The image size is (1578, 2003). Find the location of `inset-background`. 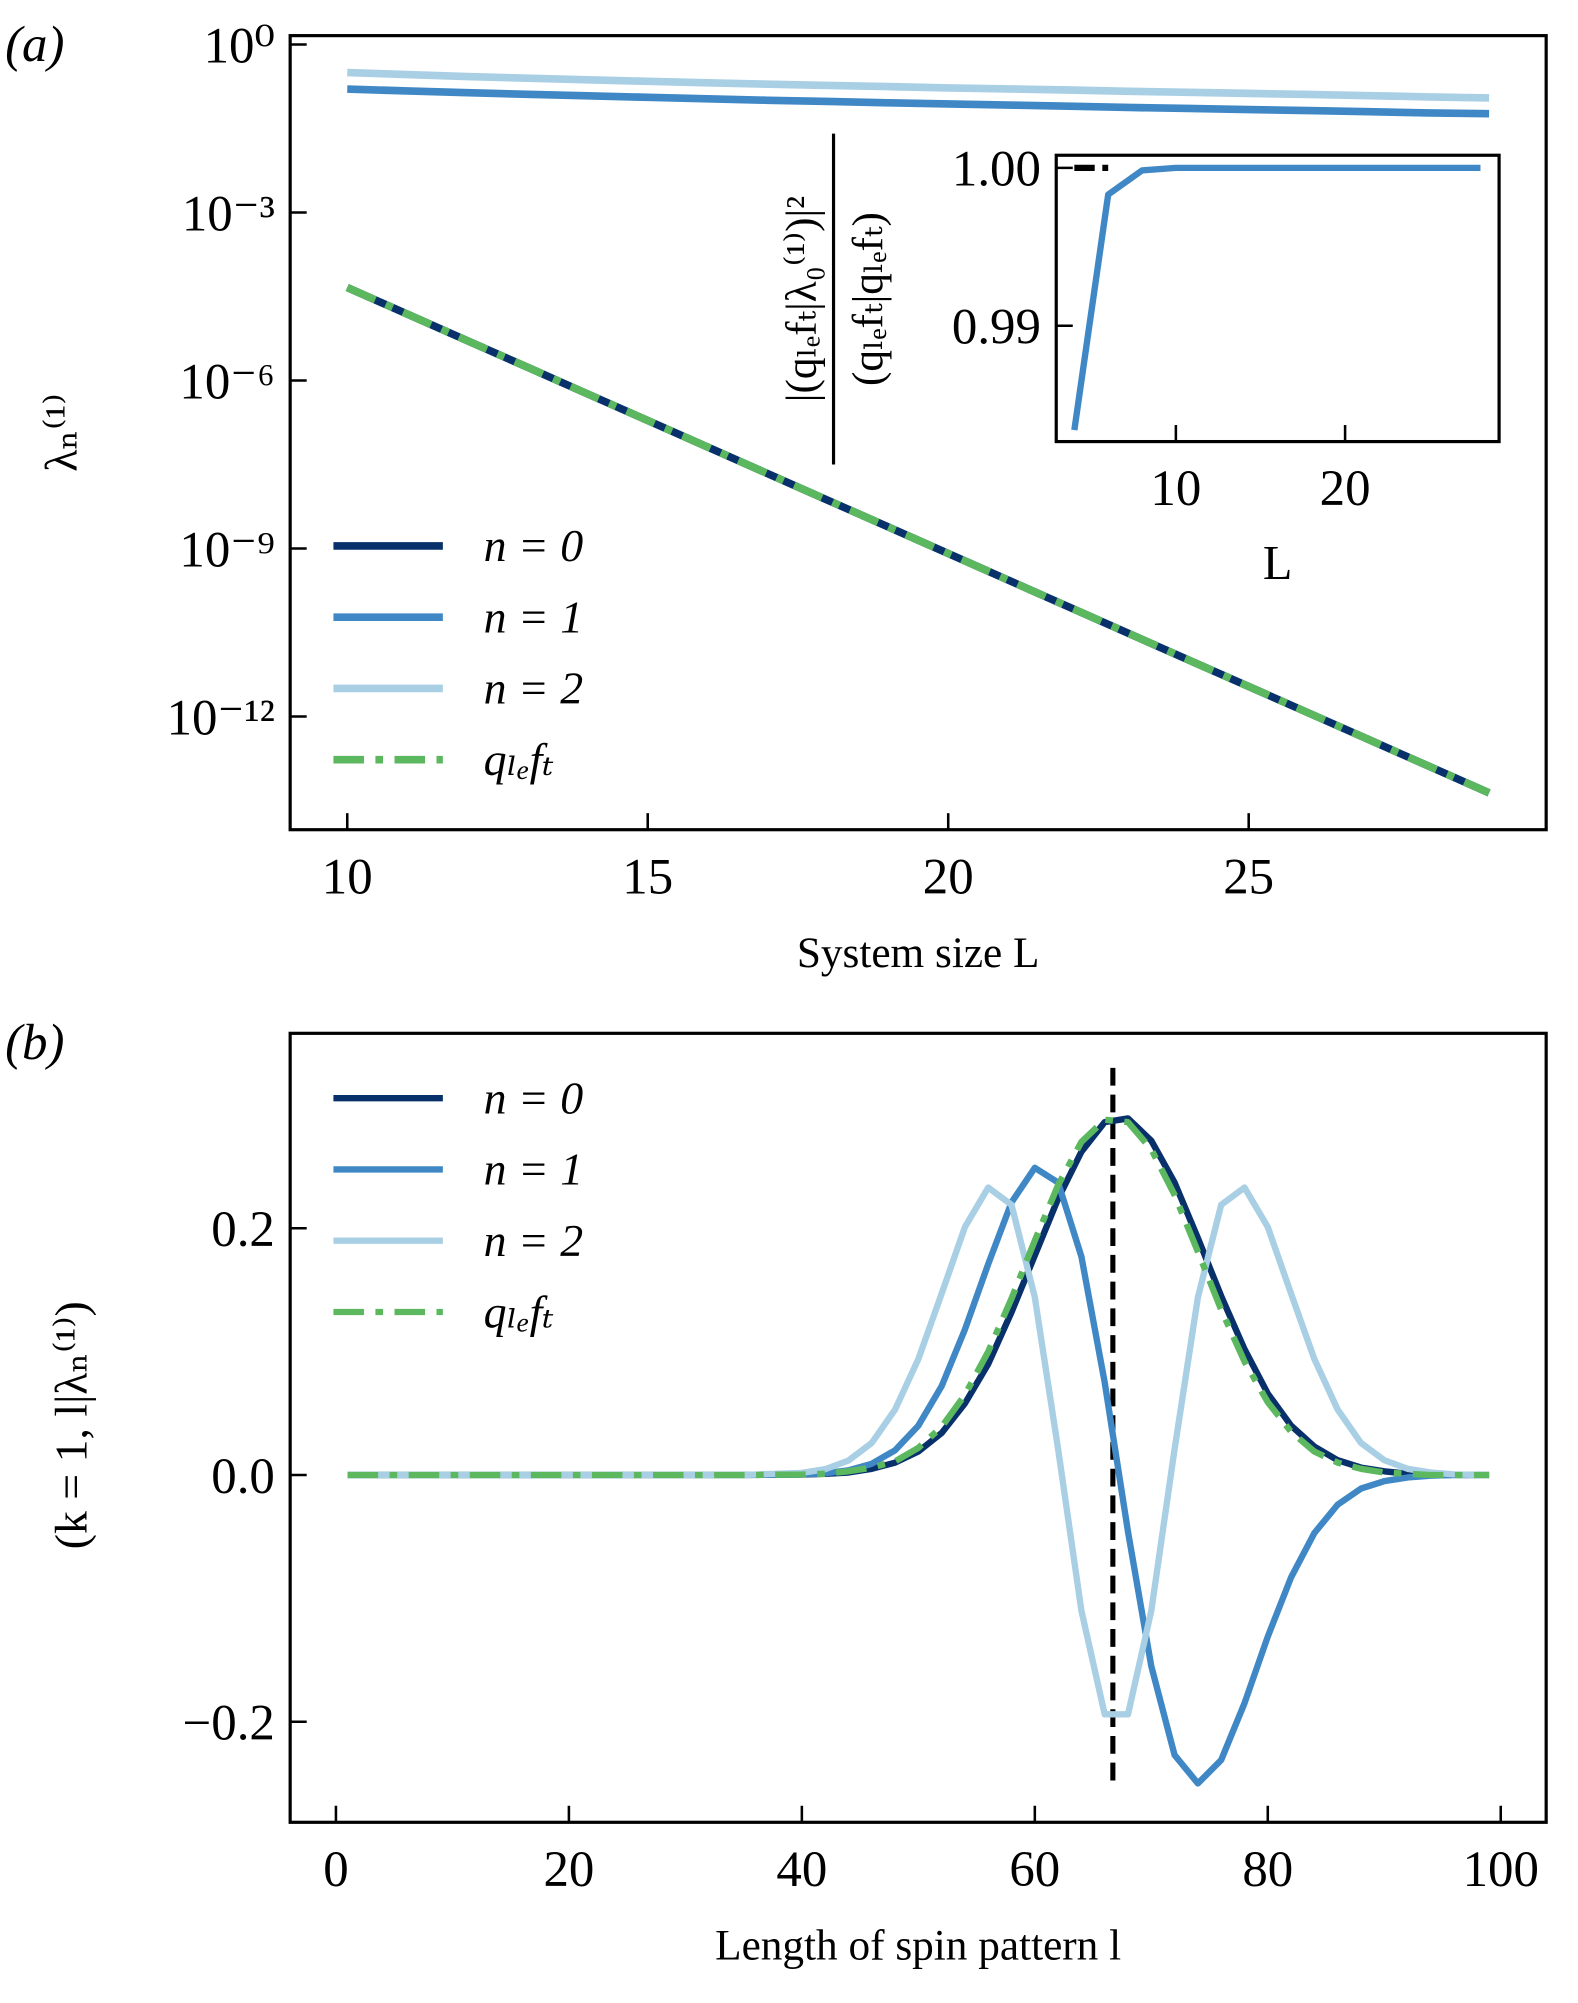

inset-background is located at coordinates (1278, 298).